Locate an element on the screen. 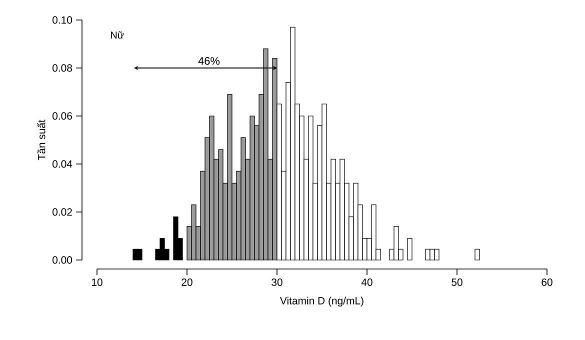 The height and width of the screenshot is (340, 585). y-tick-label: 0.10 is located at coordinates (62, 20).